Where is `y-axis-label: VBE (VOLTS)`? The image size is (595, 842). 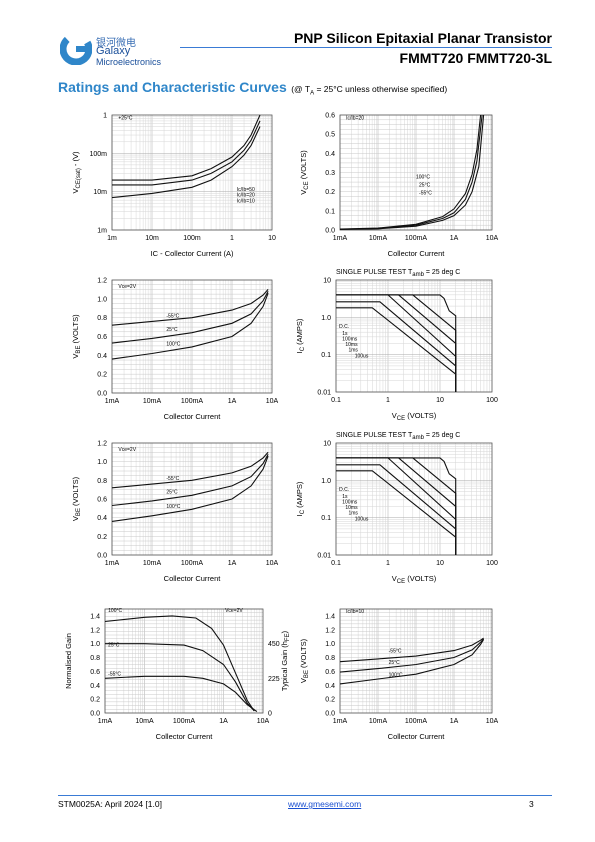
y-axis-label: VBE (VOLTS) is located at coordinates (76, 498).